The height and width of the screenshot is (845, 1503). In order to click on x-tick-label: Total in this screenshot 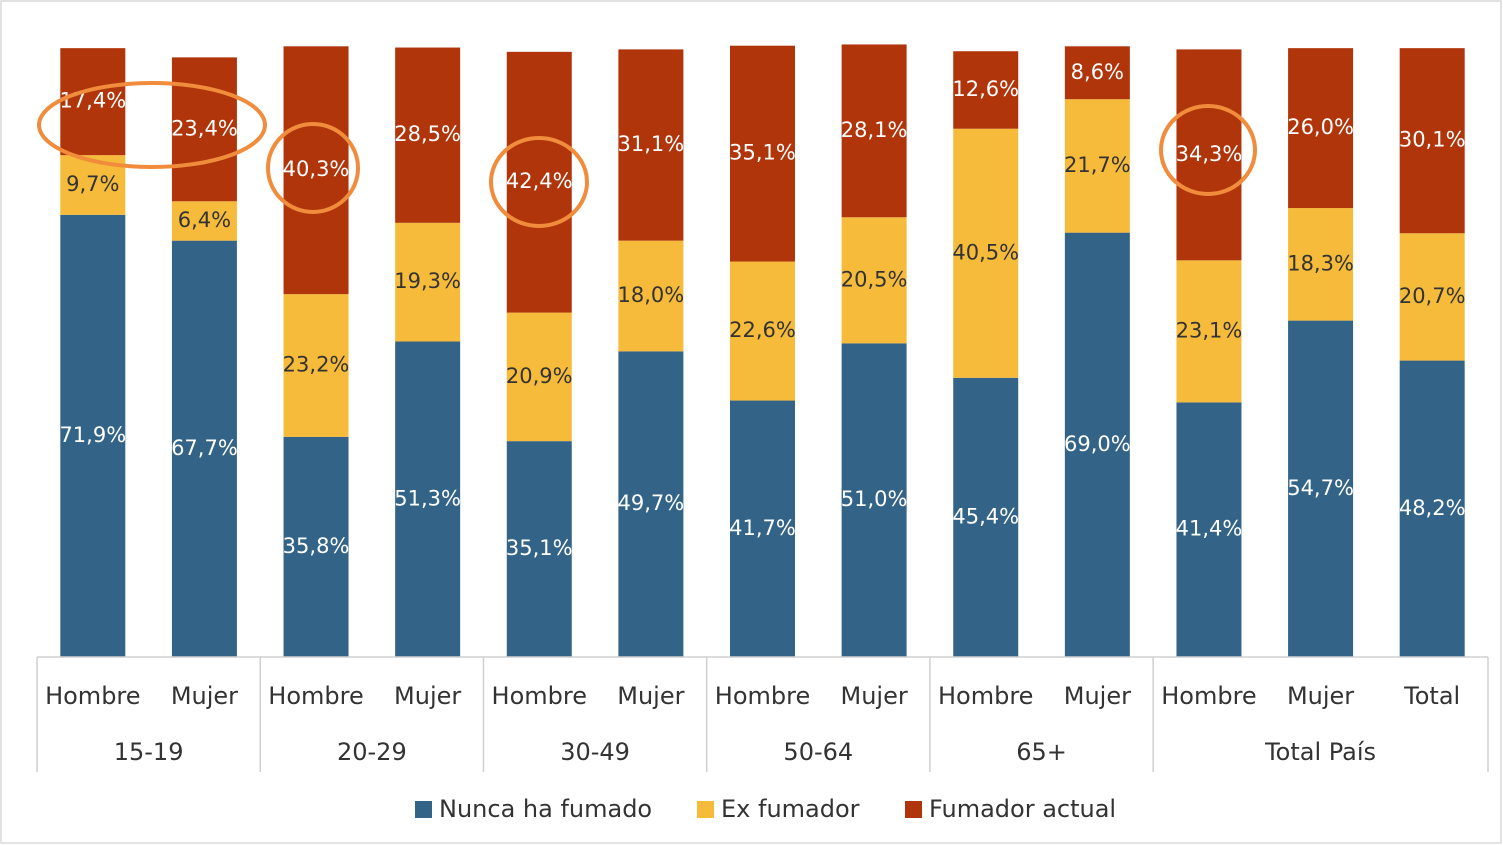, I will do `click(1431, 696)`.